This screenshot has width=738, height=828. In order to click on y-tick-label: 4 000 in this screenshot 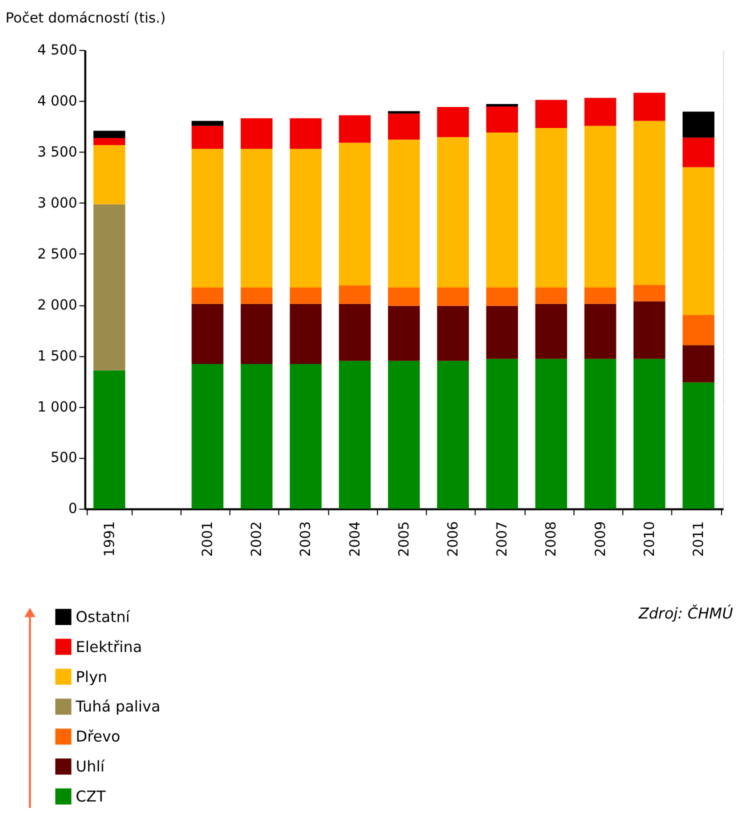, I will do `click(57, 101)`.